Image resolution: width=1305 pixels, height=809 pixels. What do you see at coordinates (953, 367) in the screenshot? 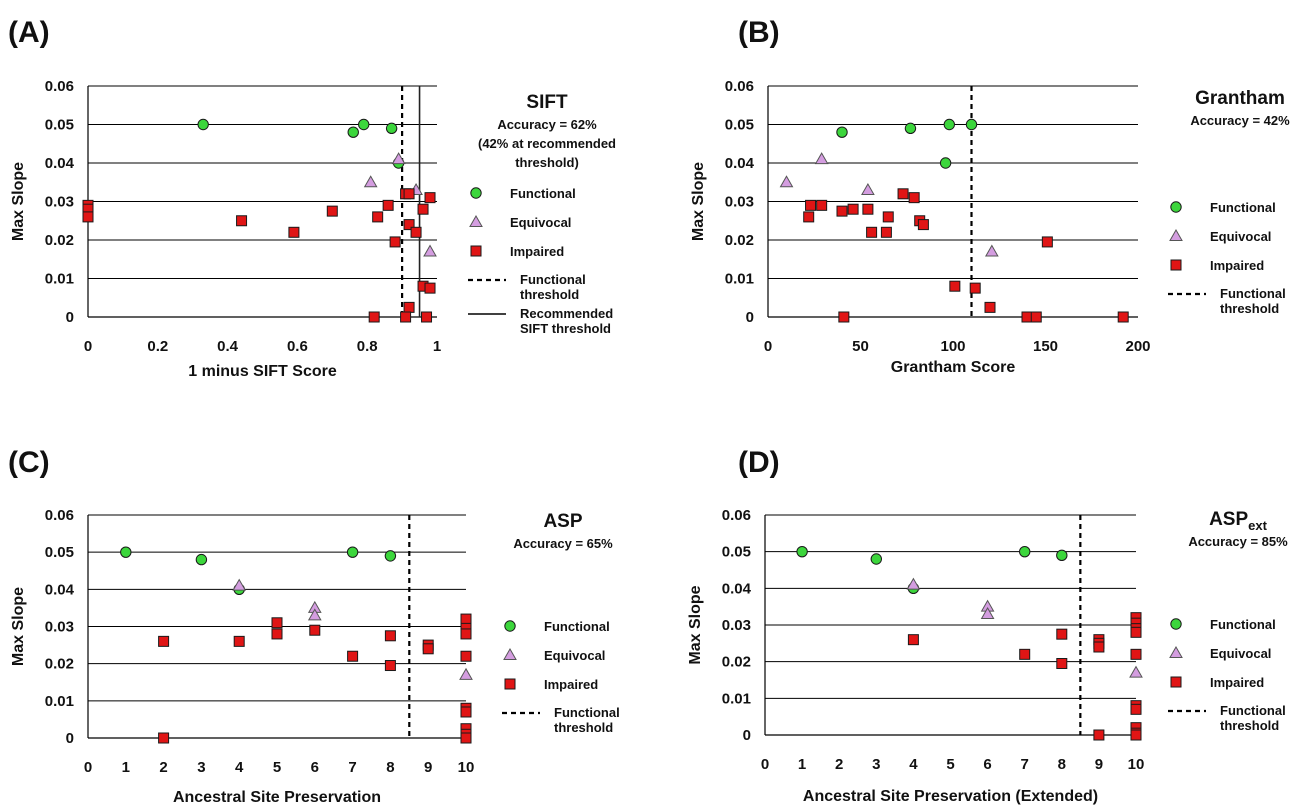
I see `x-axis-label: Grantham Score` at bounding box center [953, 367].